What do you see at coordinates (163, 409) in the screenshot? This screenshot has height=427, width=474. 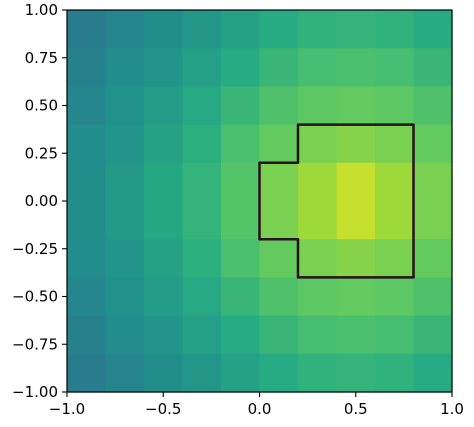 I see `x-tick-label: −0.5` at bounding box center [163, 409].